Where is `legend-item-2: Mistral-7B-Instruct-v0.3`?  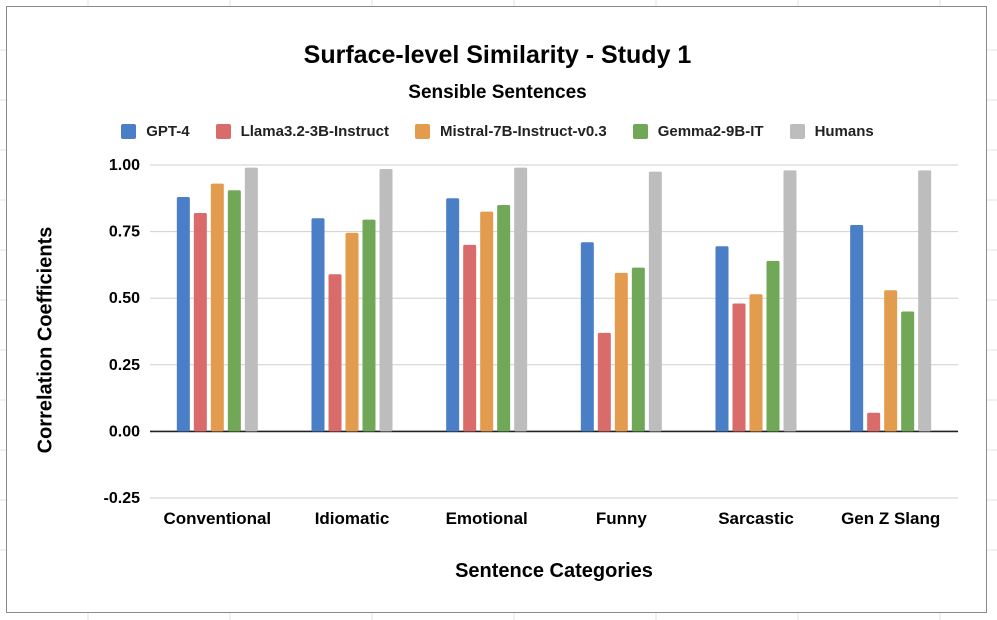
legend-item-2: Mistral-7B-Instruct-v0.3 is located at coordinates (510, 131).